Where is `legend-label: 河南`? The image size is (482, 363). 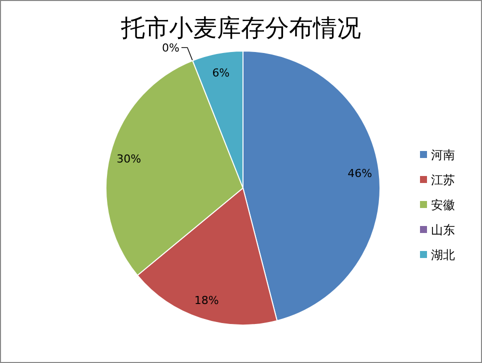
legend-label: 河南 is located at coordinates (443, 155).